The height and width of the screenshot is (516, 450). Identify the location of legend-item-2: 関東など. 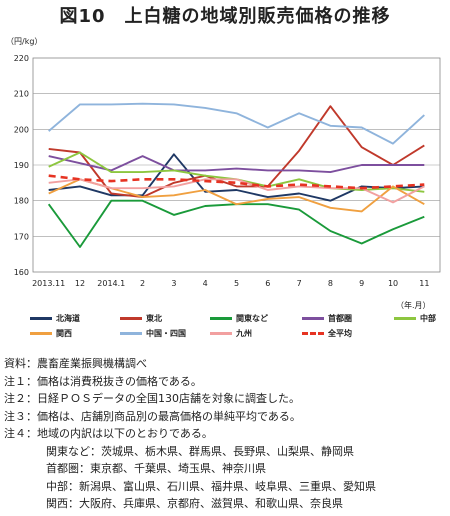
(239, 318).